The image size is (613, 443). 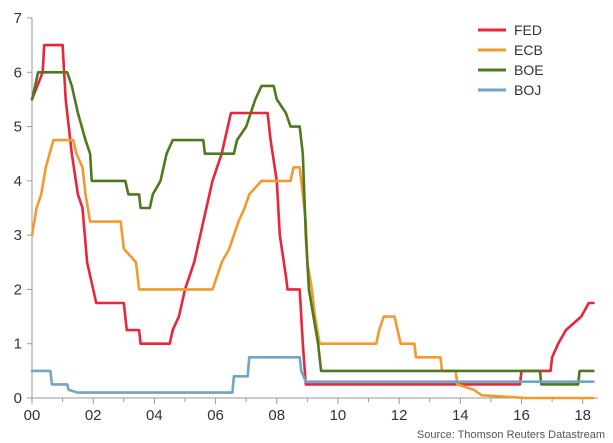 I want to click on series-line-boj, so click(x=312, y=375).